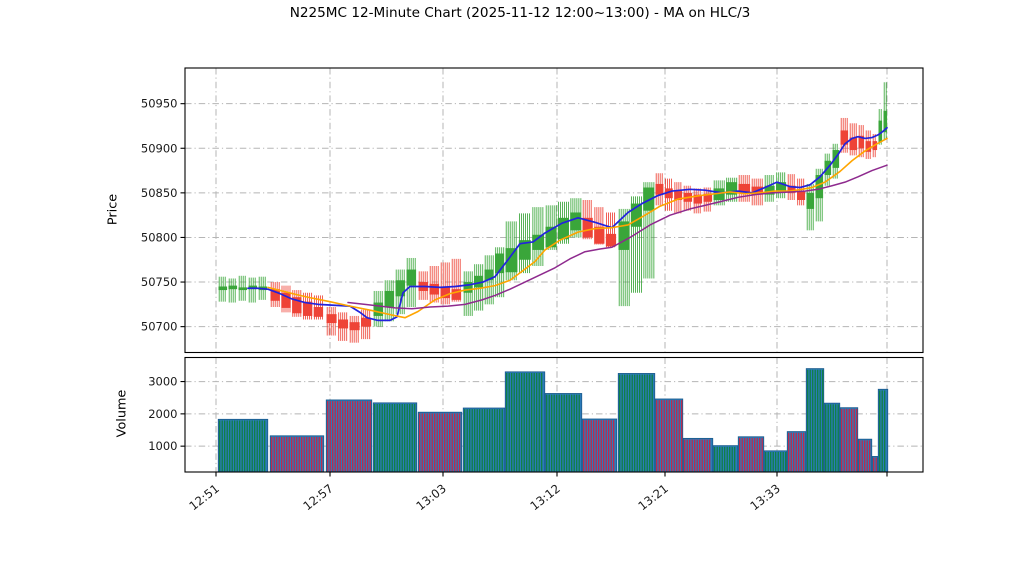  Describe the element at coordinates (159, 148) in the screenshot. I see `y-tick-label: 50900` at that location.